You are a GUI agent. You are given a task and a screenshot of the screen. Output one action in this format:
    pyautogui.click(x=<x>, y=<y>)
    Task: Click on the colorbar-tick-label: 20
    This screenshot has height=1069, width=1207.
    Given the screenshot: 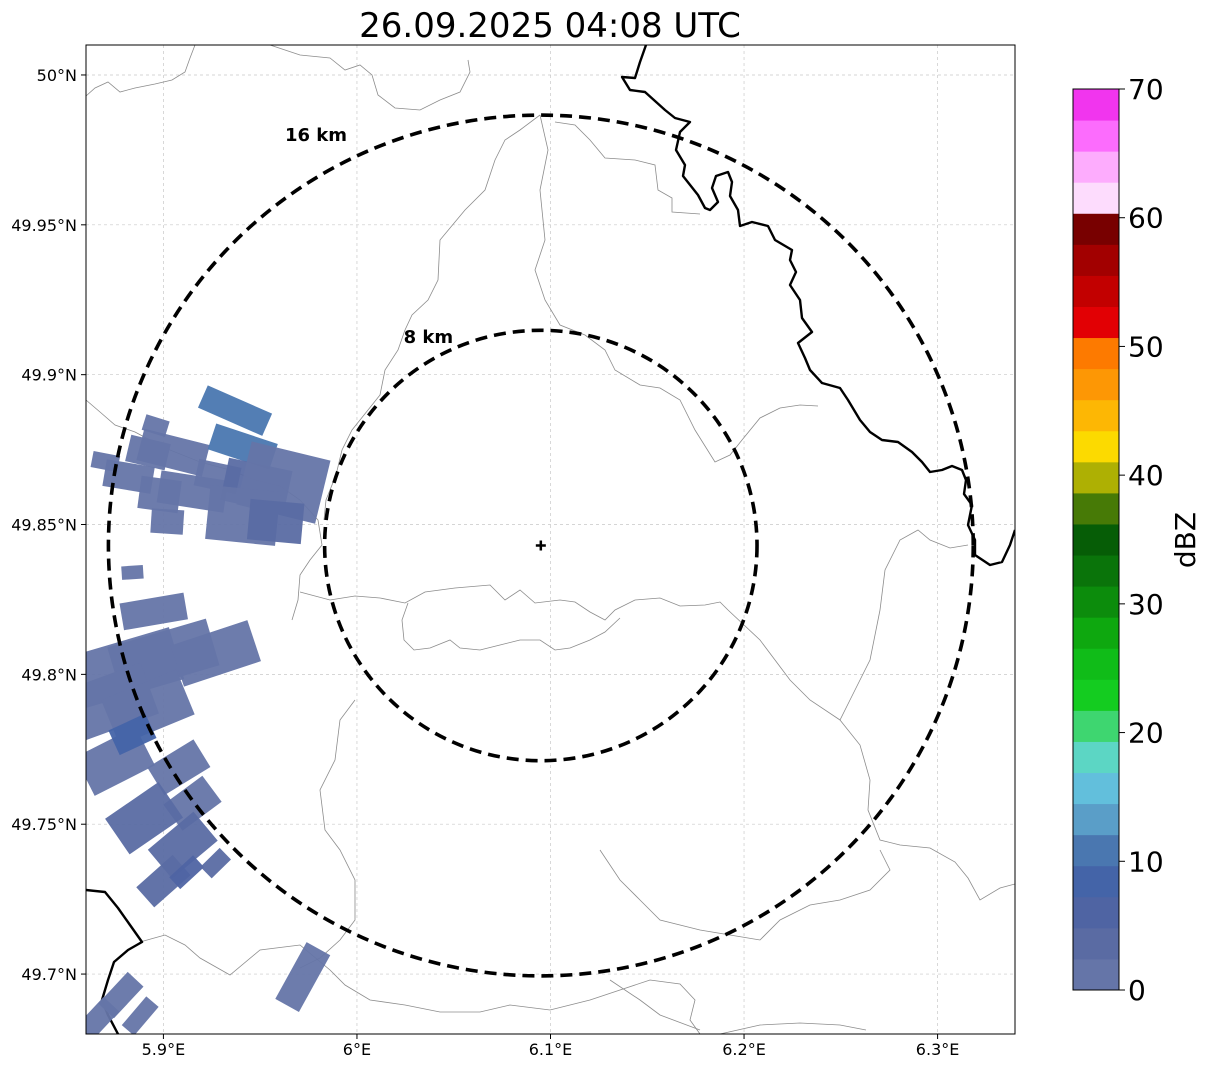 What is the action you would take?
    pyautogui.click(x=1146, y=733)
    